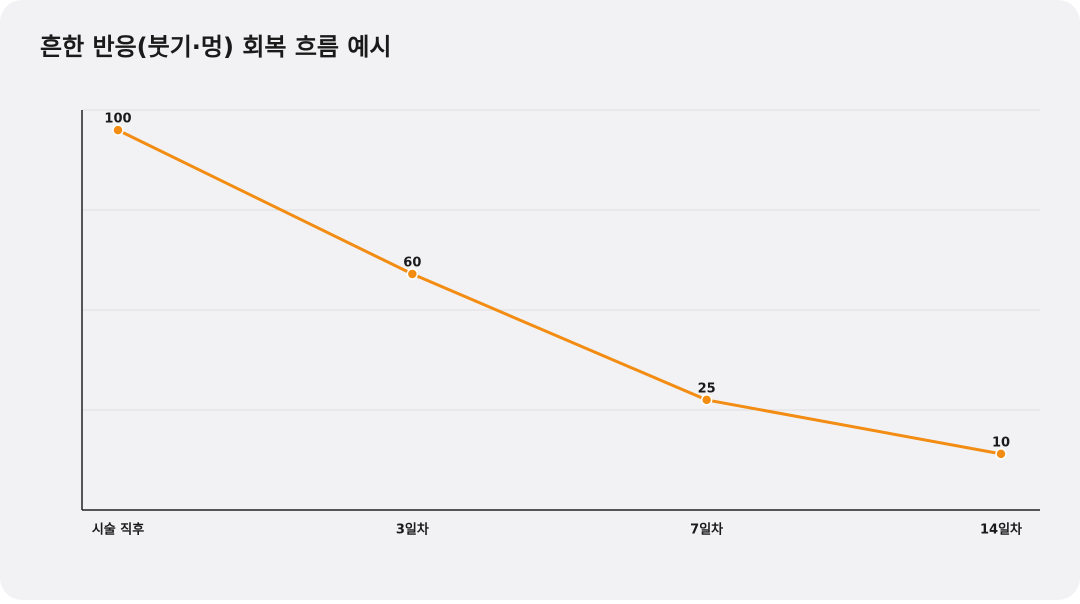  Describe the element at coordinates (118, 530) in the screenshot. I see `x-tick-label: 시술 직후` at that location.